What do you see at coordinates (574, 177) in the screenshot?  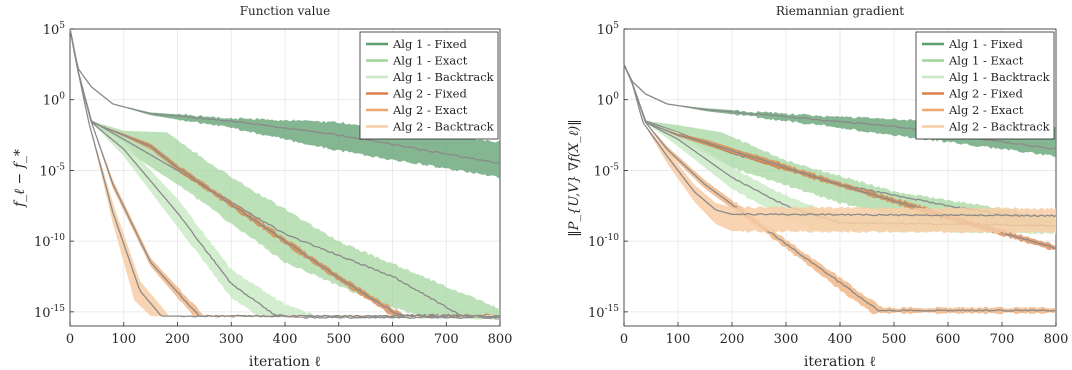 I see `y-axis-label: ‖P_{U,V} ∇f(X_ℓ)‖` at bounding box center [574, 177].